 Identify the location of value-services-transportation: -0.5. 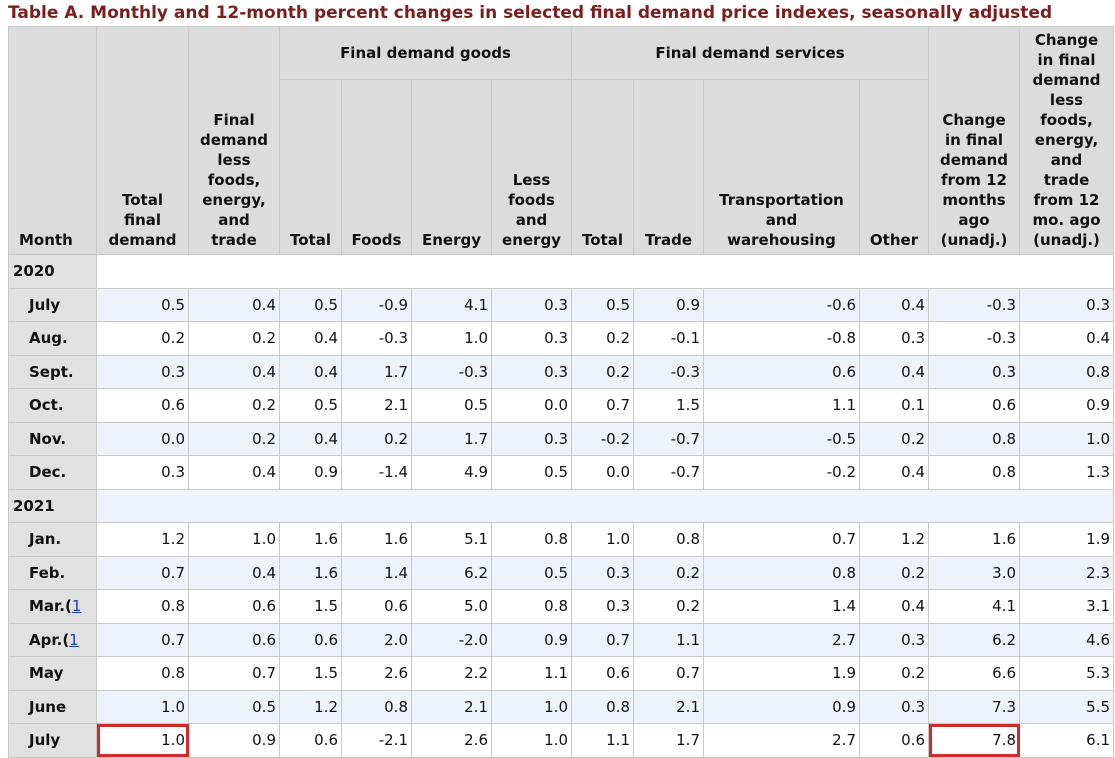
(781, 438).